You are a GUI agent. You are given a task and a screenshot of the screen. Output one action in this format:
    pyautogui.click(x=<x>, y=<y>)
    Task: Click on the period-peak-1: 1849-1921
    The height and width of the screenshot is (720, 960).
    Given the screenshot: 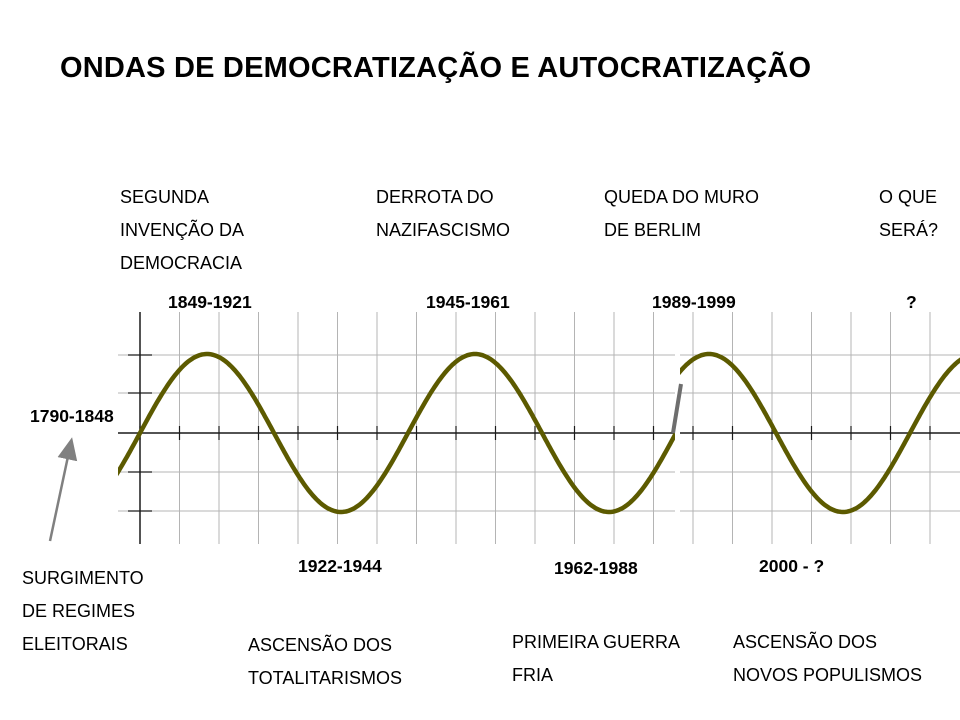 What is the action you would take?
    pyautogui.click(x=210, y=302)
    